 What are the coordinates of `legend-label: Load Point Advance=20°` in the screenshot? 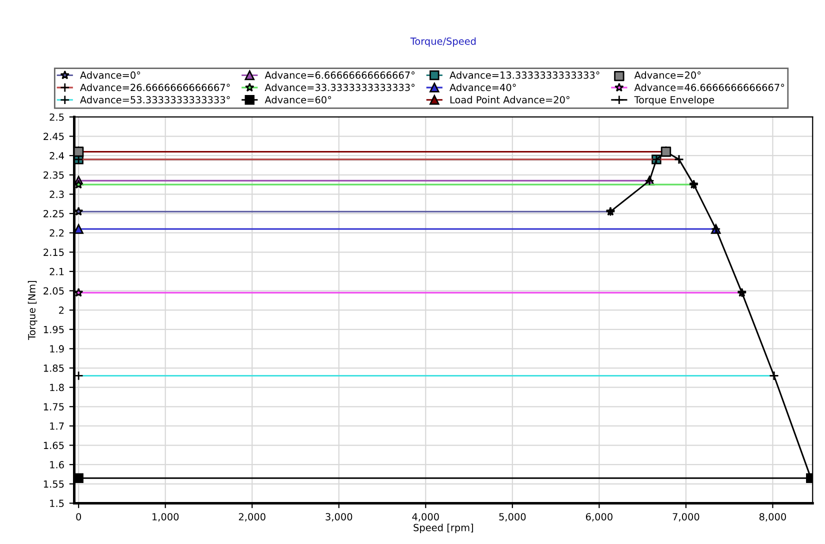 It's located at (510, 100).